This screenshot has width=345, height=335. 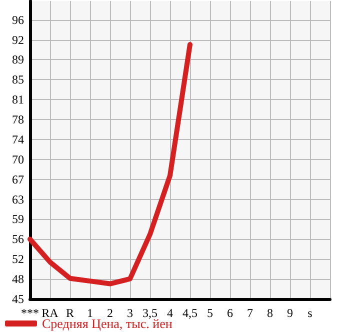 What do you see at coordinates (210, 313) in the screenshot?
I see `x-tick-label: 5` at bounding box center [210, 313].